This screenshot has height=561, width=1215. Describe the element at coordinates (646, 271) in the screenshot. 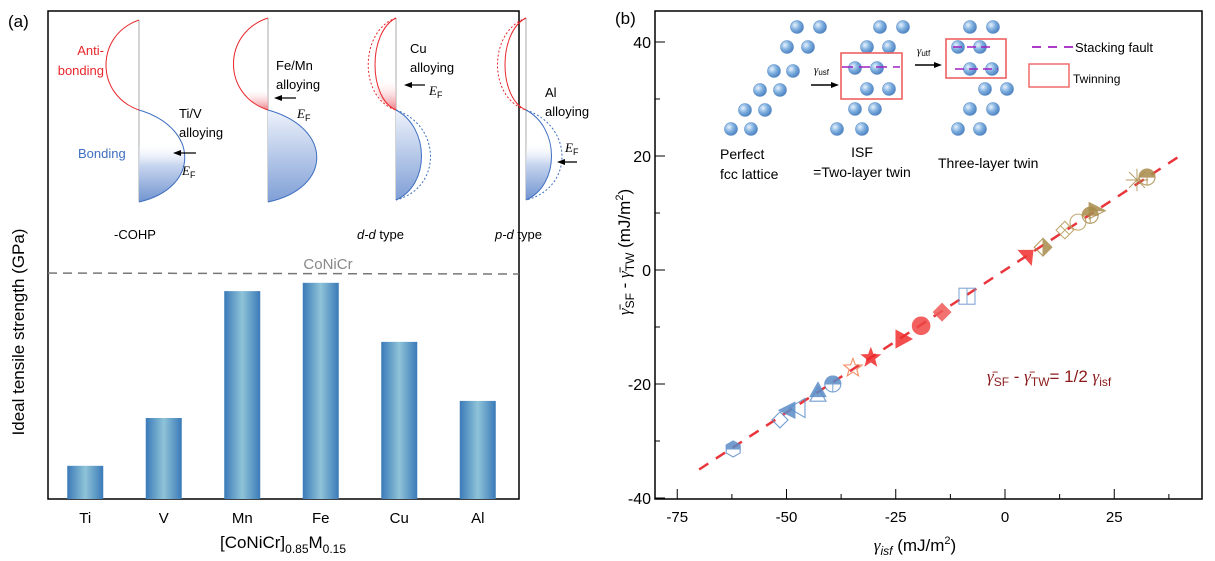

I see `y-tick-label: 0` at that location.